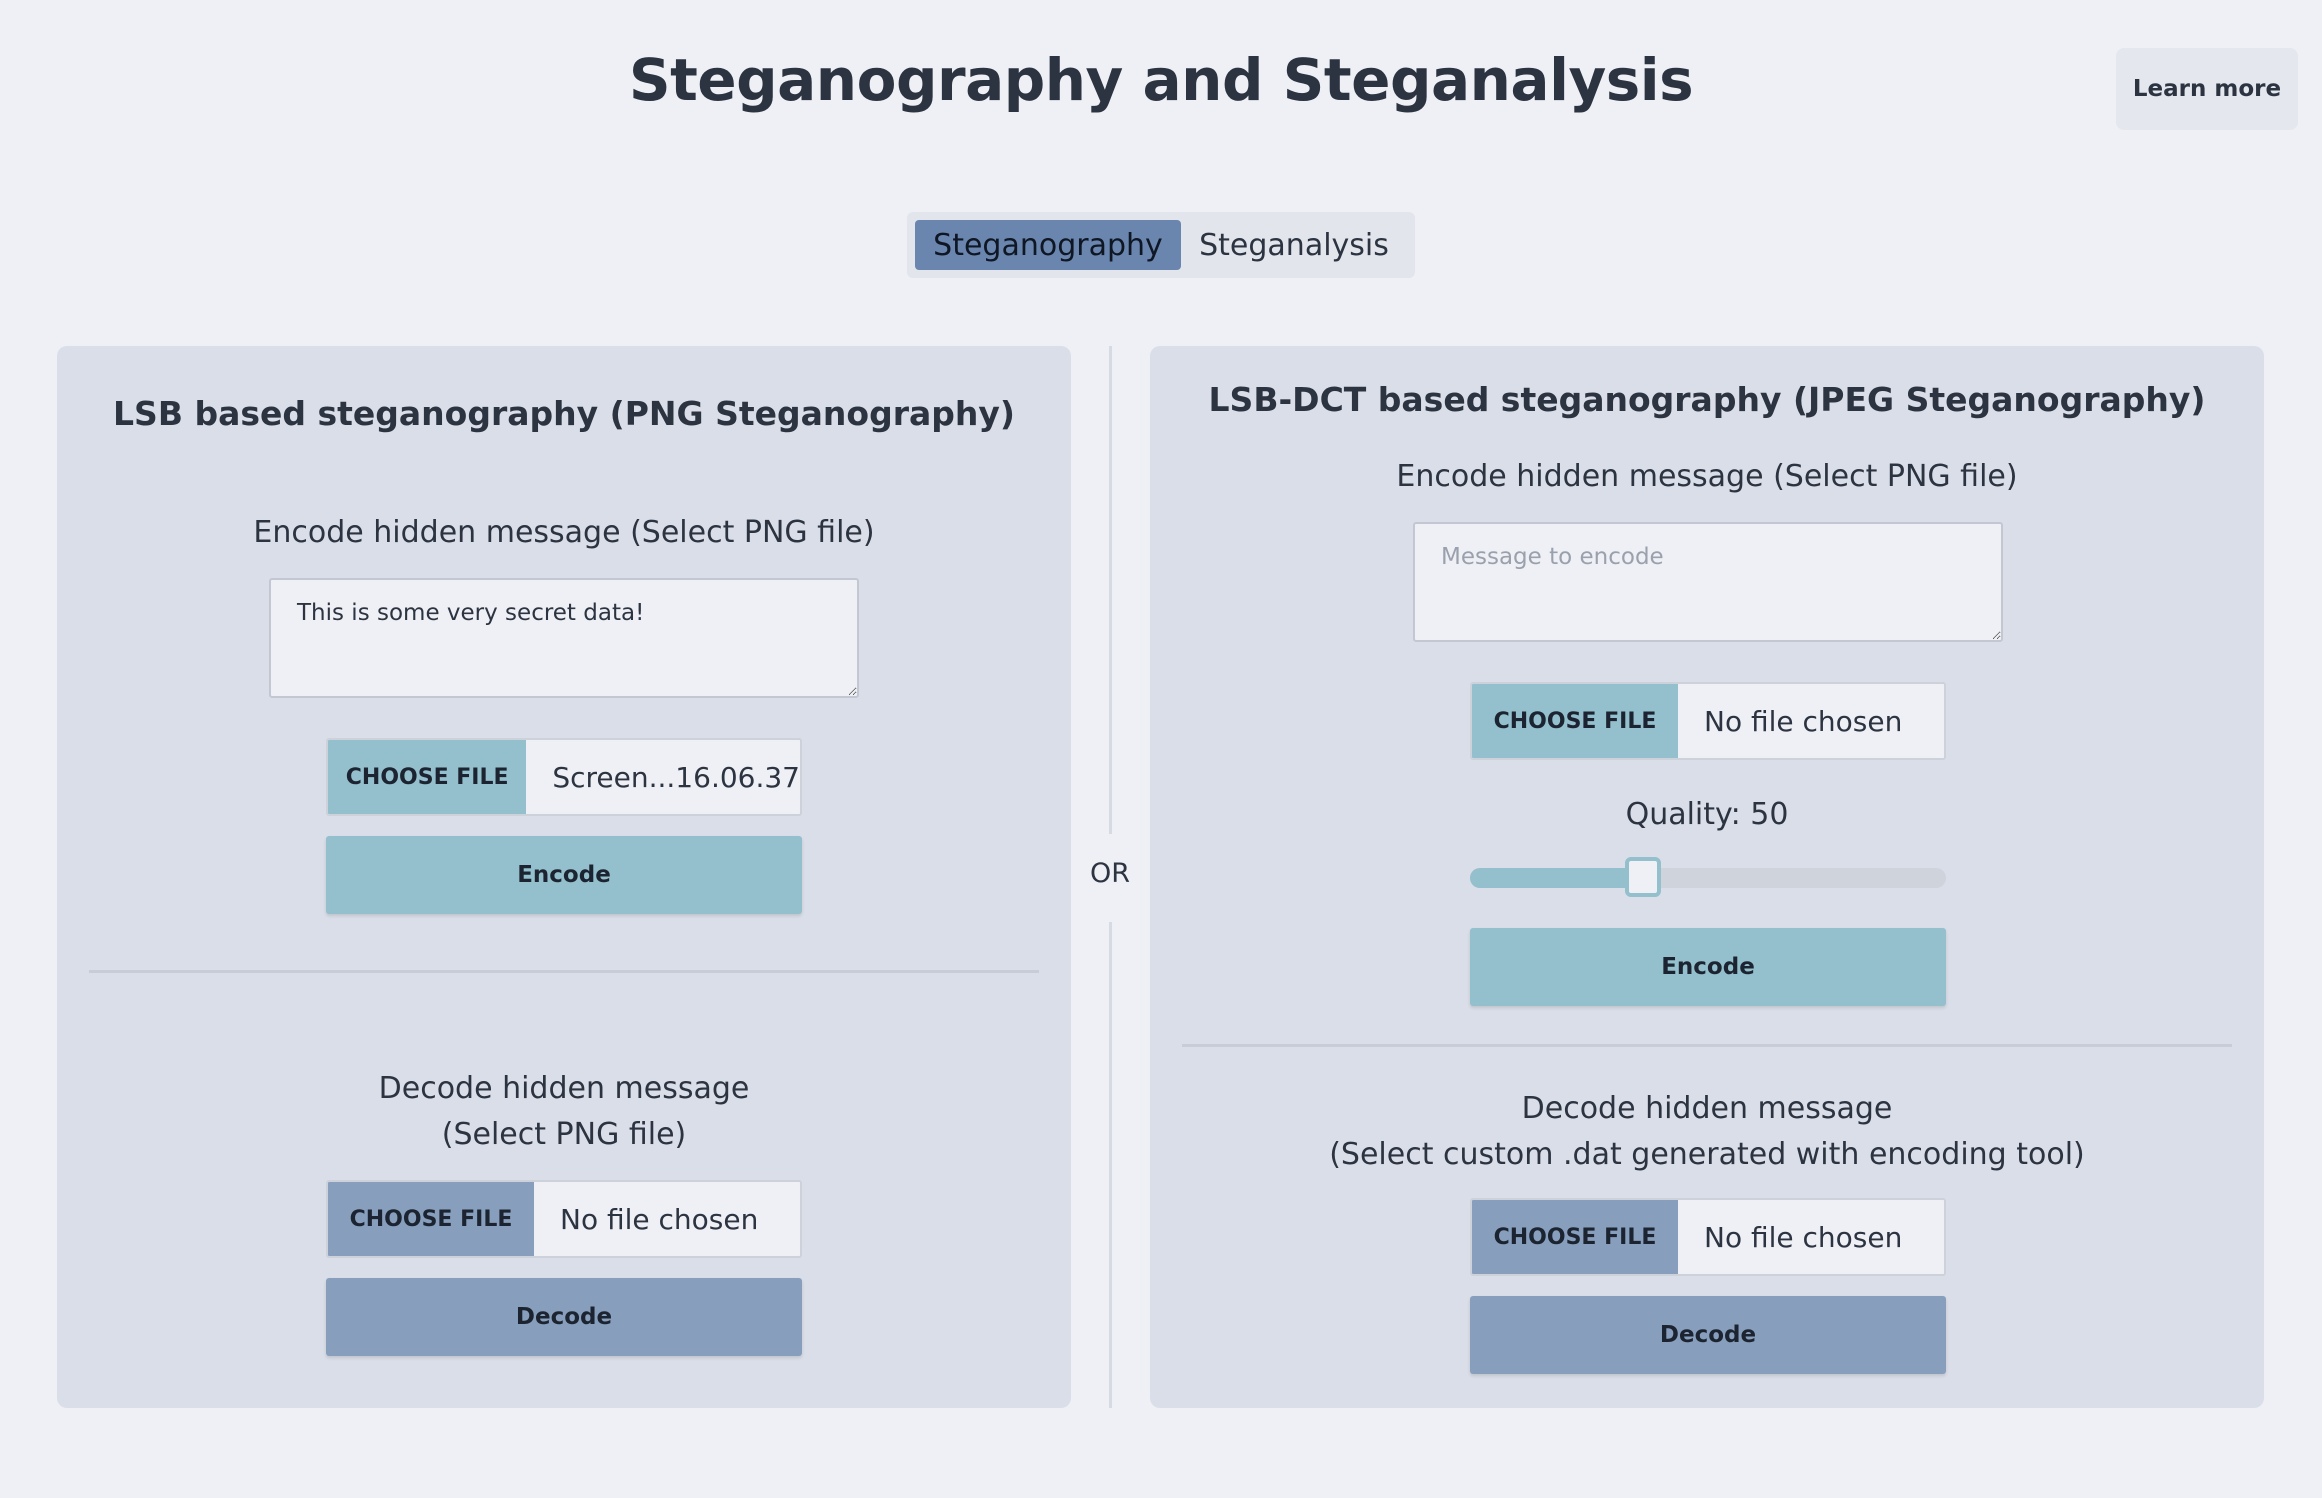  I want to click on mode-tabs: Steganography Steganalysis, so click(1161, 245).